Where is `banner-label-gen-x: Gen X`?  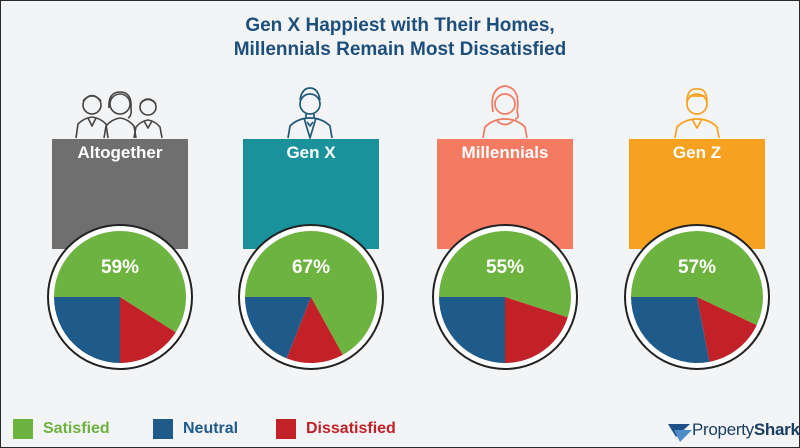 banner-label-gen-x: Gen X is located at coordinates (311, 152).